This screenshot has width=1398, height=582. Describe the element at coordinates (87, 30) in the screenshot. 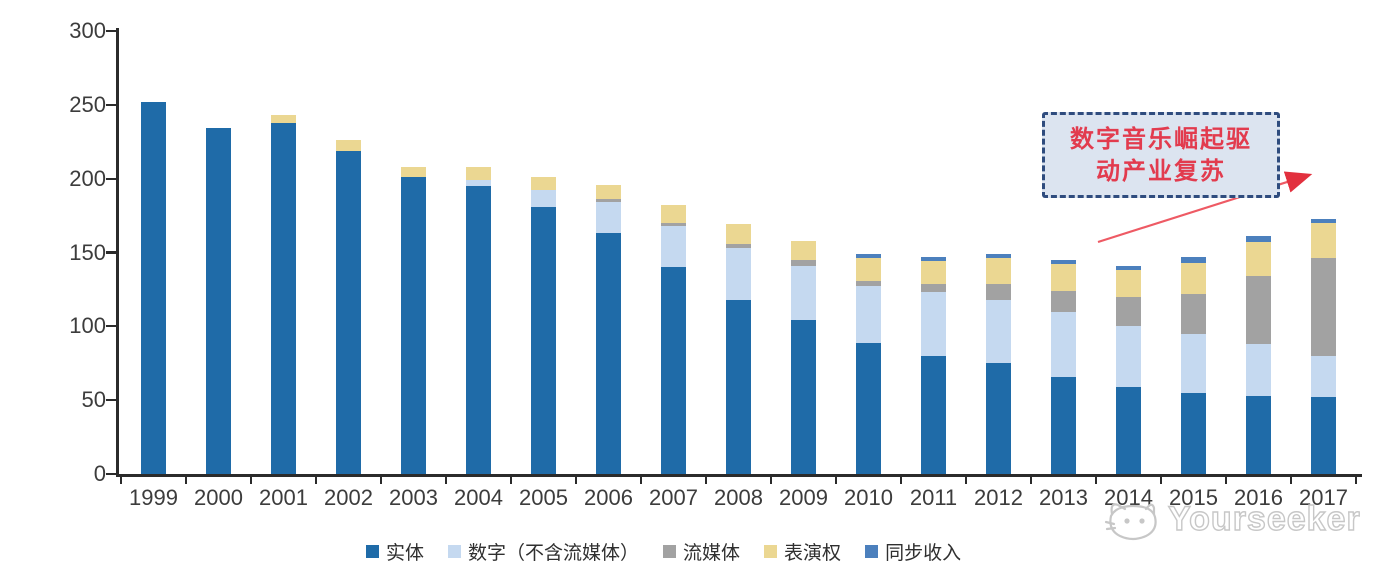

I see `y-axis-label: 300` at that location.